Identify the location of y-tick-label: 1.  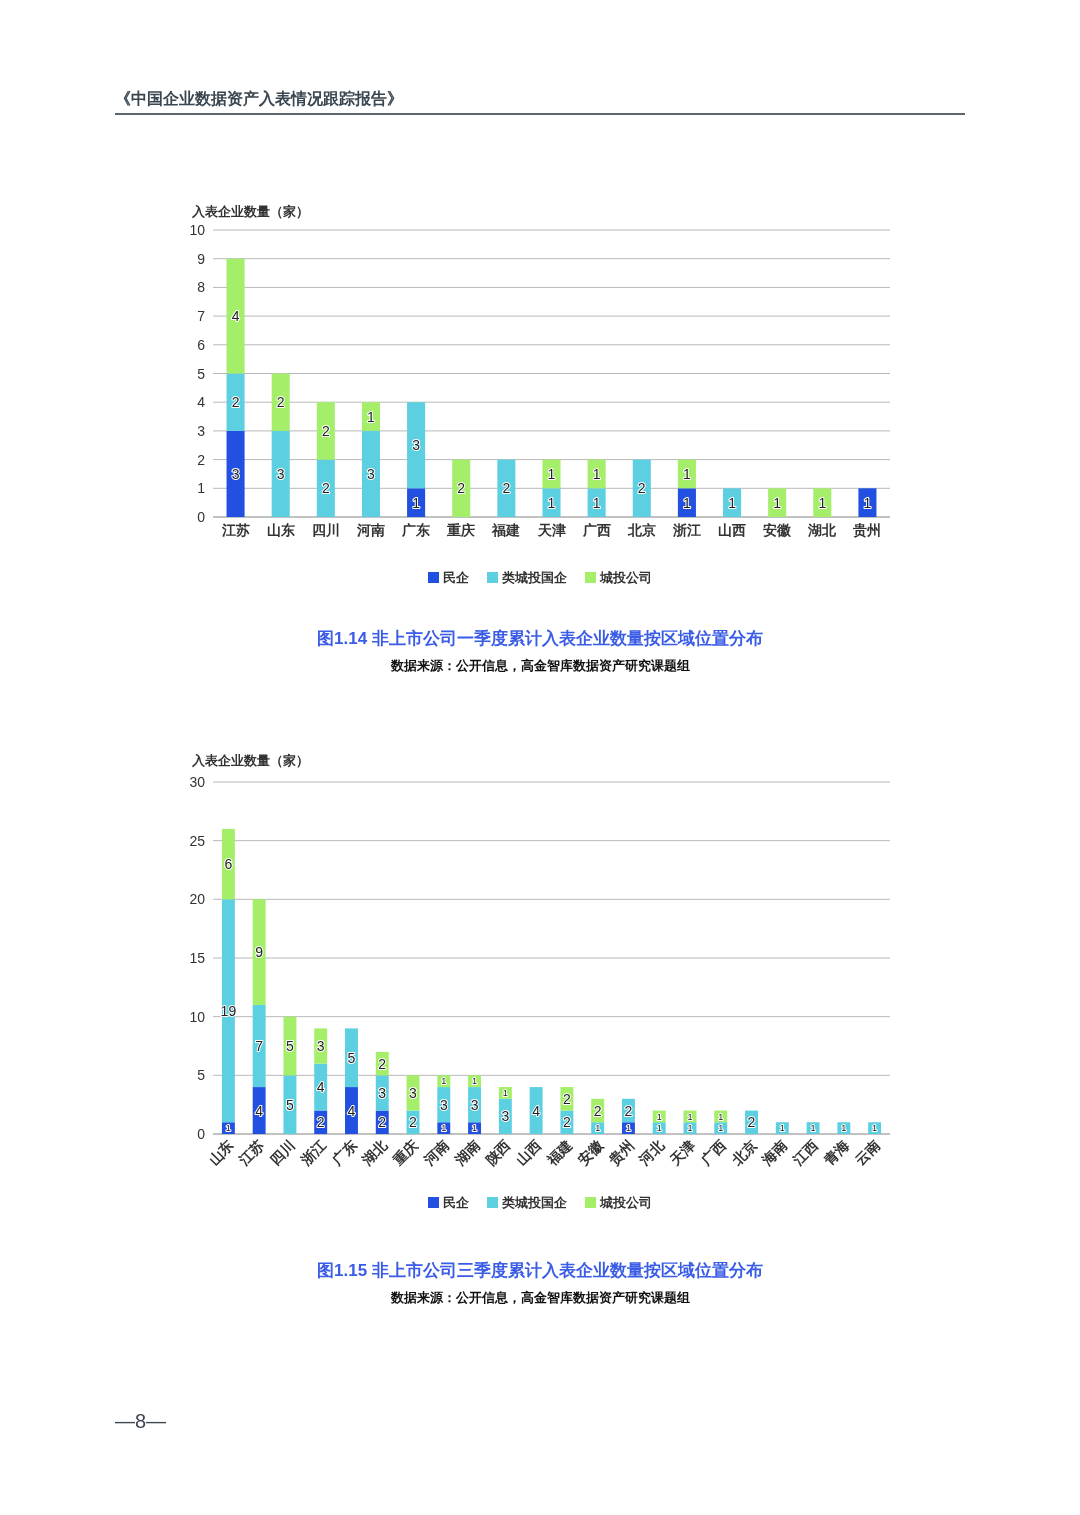
(201, 488).